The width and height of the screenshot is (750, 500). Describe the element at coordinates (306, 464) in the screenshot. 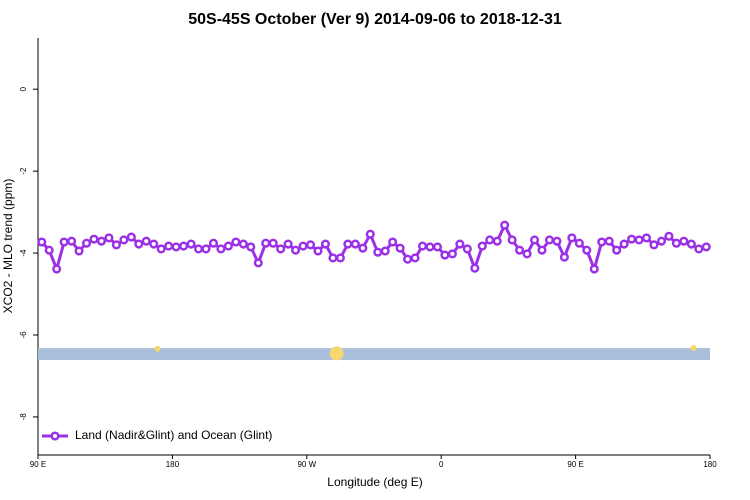

I see `x-tick-label: 90 W` at that location.